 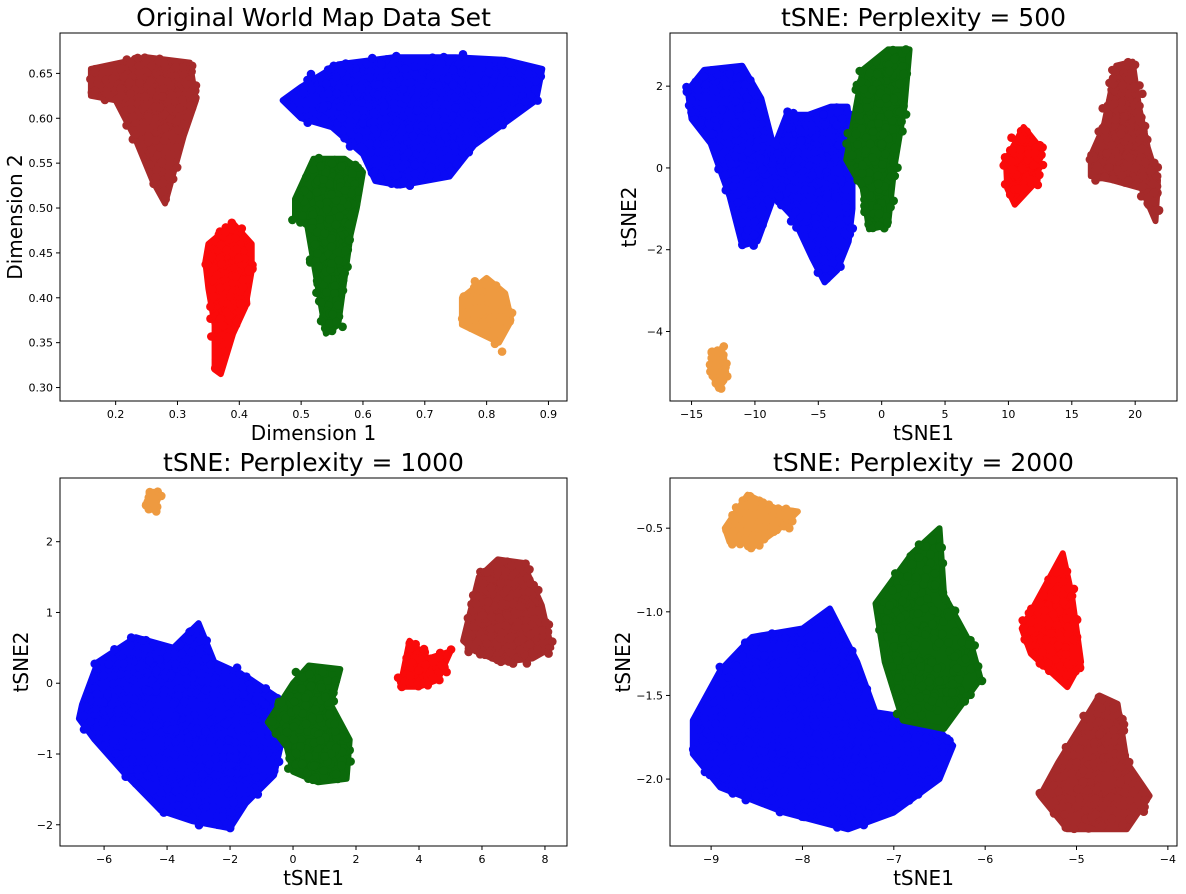 What do you see at coordinates (41, 163) in the screenshot?
I see `y-tick-label: 0.55` at bounding box center [41, 163].